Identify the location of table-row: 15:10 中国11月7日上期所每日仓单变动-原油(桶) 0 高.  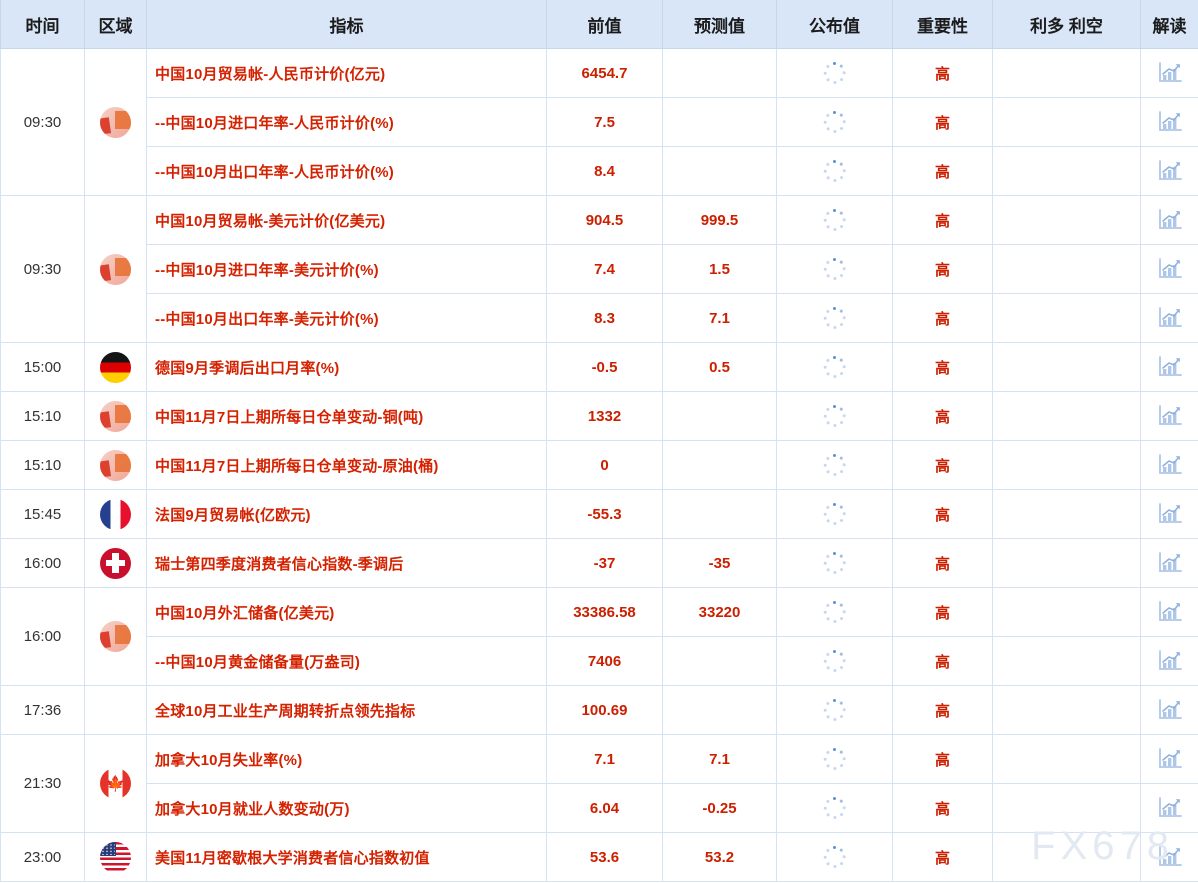
(599, 465).